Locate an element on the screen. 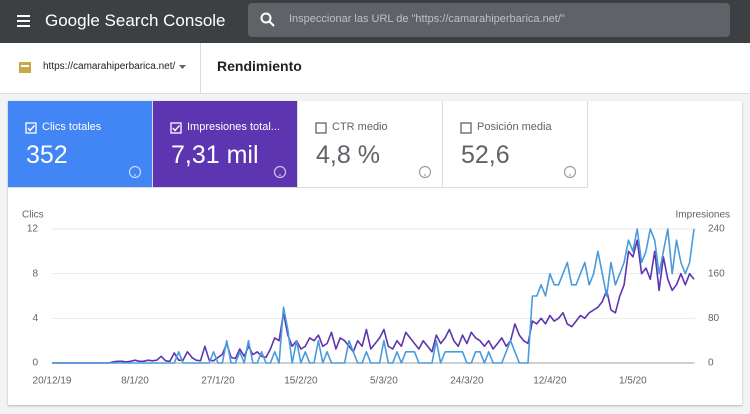 This screenshot has height=414, width=750. property-selector: https://camarahiperbarica.net/ is located at coordinates (100, 68).